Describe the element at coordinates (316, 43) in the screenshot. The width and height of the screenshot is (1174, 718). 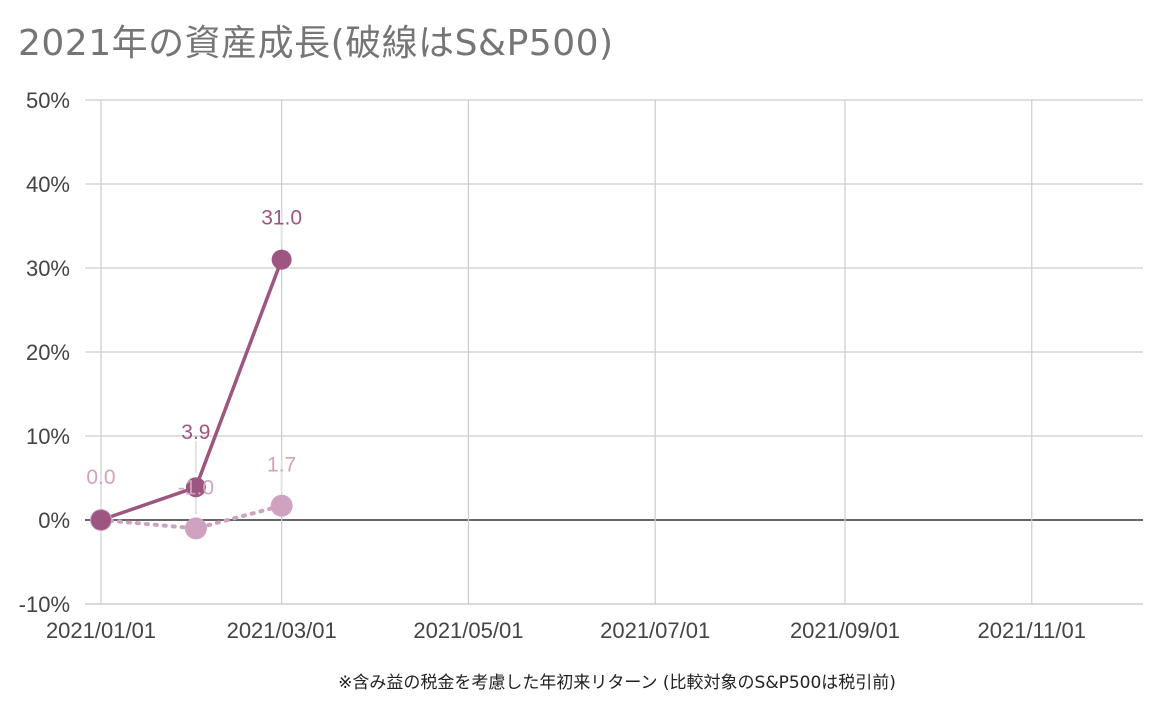
I see `chart-title: 2021年の資産成長(破線はS&P500)` at that location.